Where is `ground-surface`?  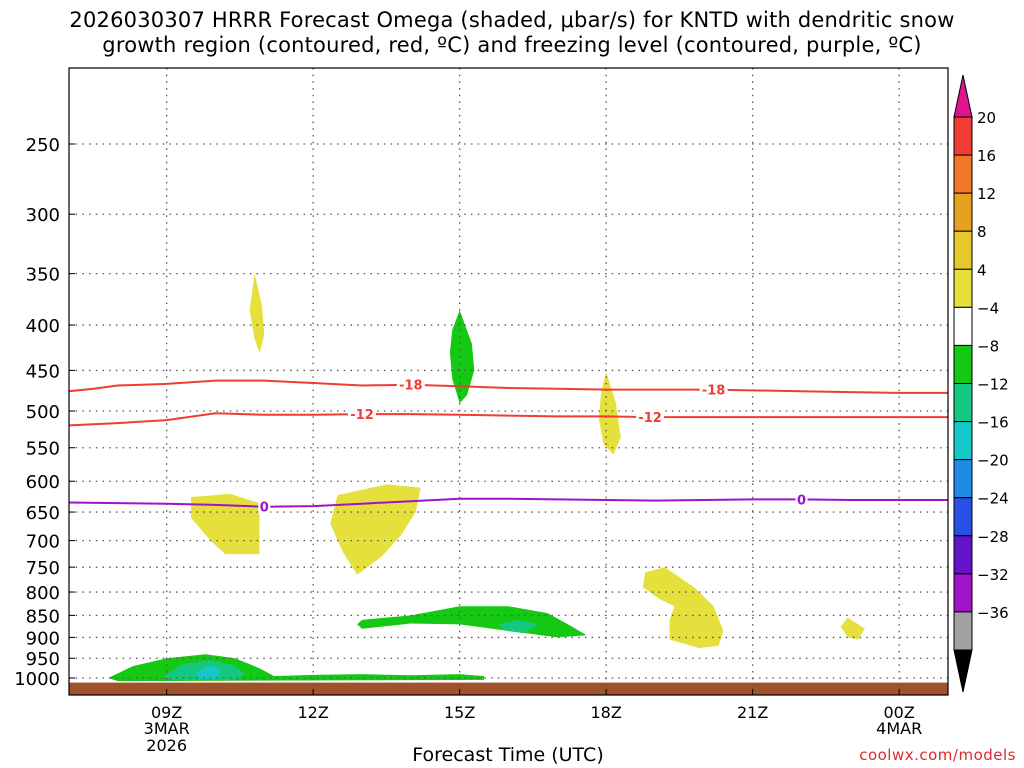 ground-surface is located at coordinates (508, 688).